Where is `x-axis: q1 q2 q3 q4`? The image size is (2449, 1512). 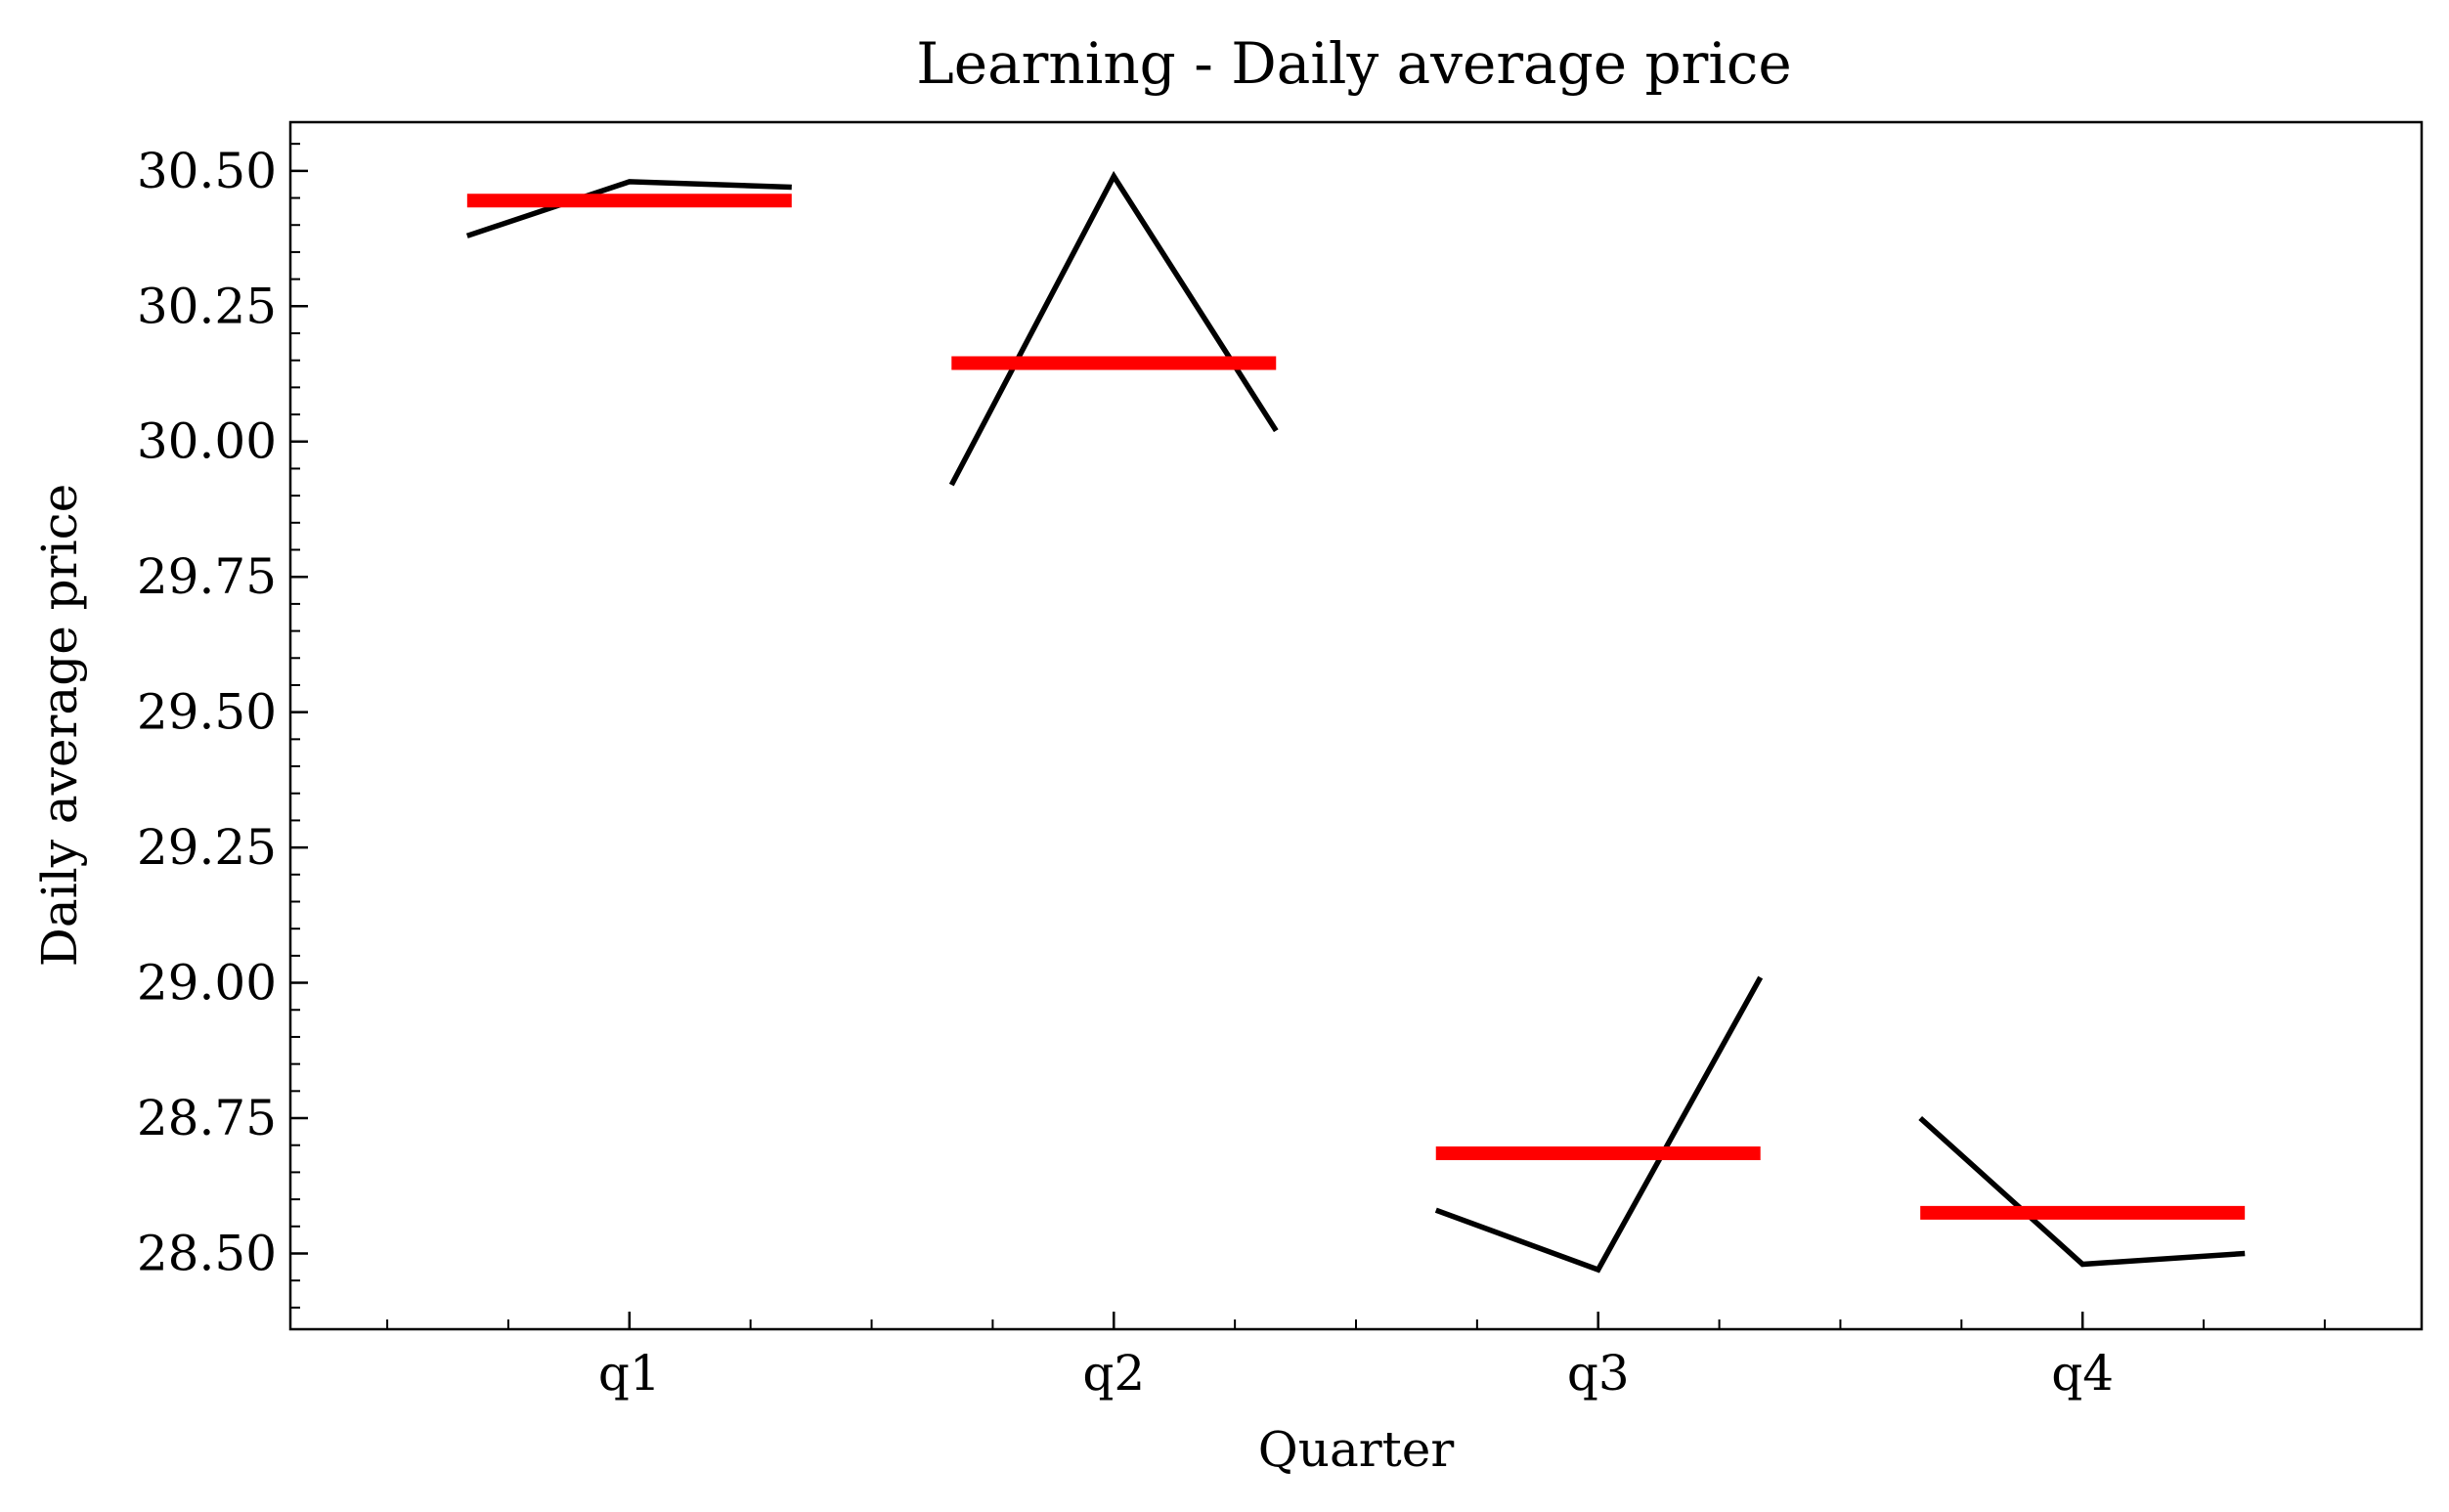
x-axis: q1 q2 q3 q4 is located at coordinates (1356, 1357).